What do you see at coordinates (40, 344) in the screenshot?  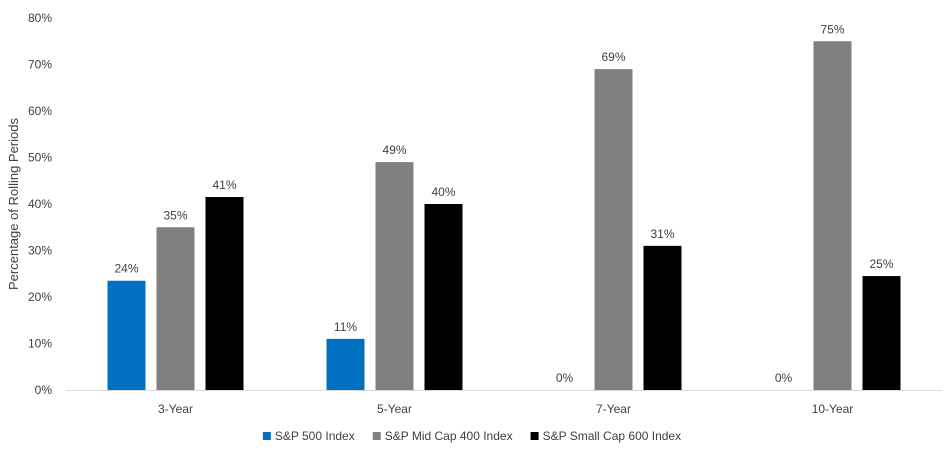 I see `y-tick-label: 10%` at bounding box center [40, 344].